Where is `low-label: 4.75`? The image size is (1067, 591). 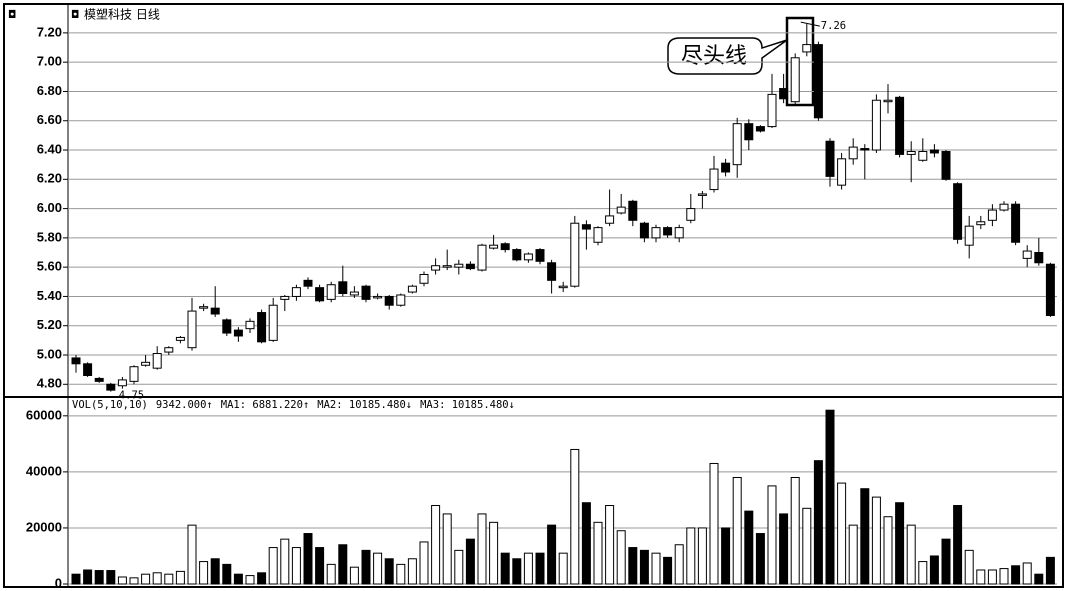
low-label: 4.75 is located at coordinates (131, 396).